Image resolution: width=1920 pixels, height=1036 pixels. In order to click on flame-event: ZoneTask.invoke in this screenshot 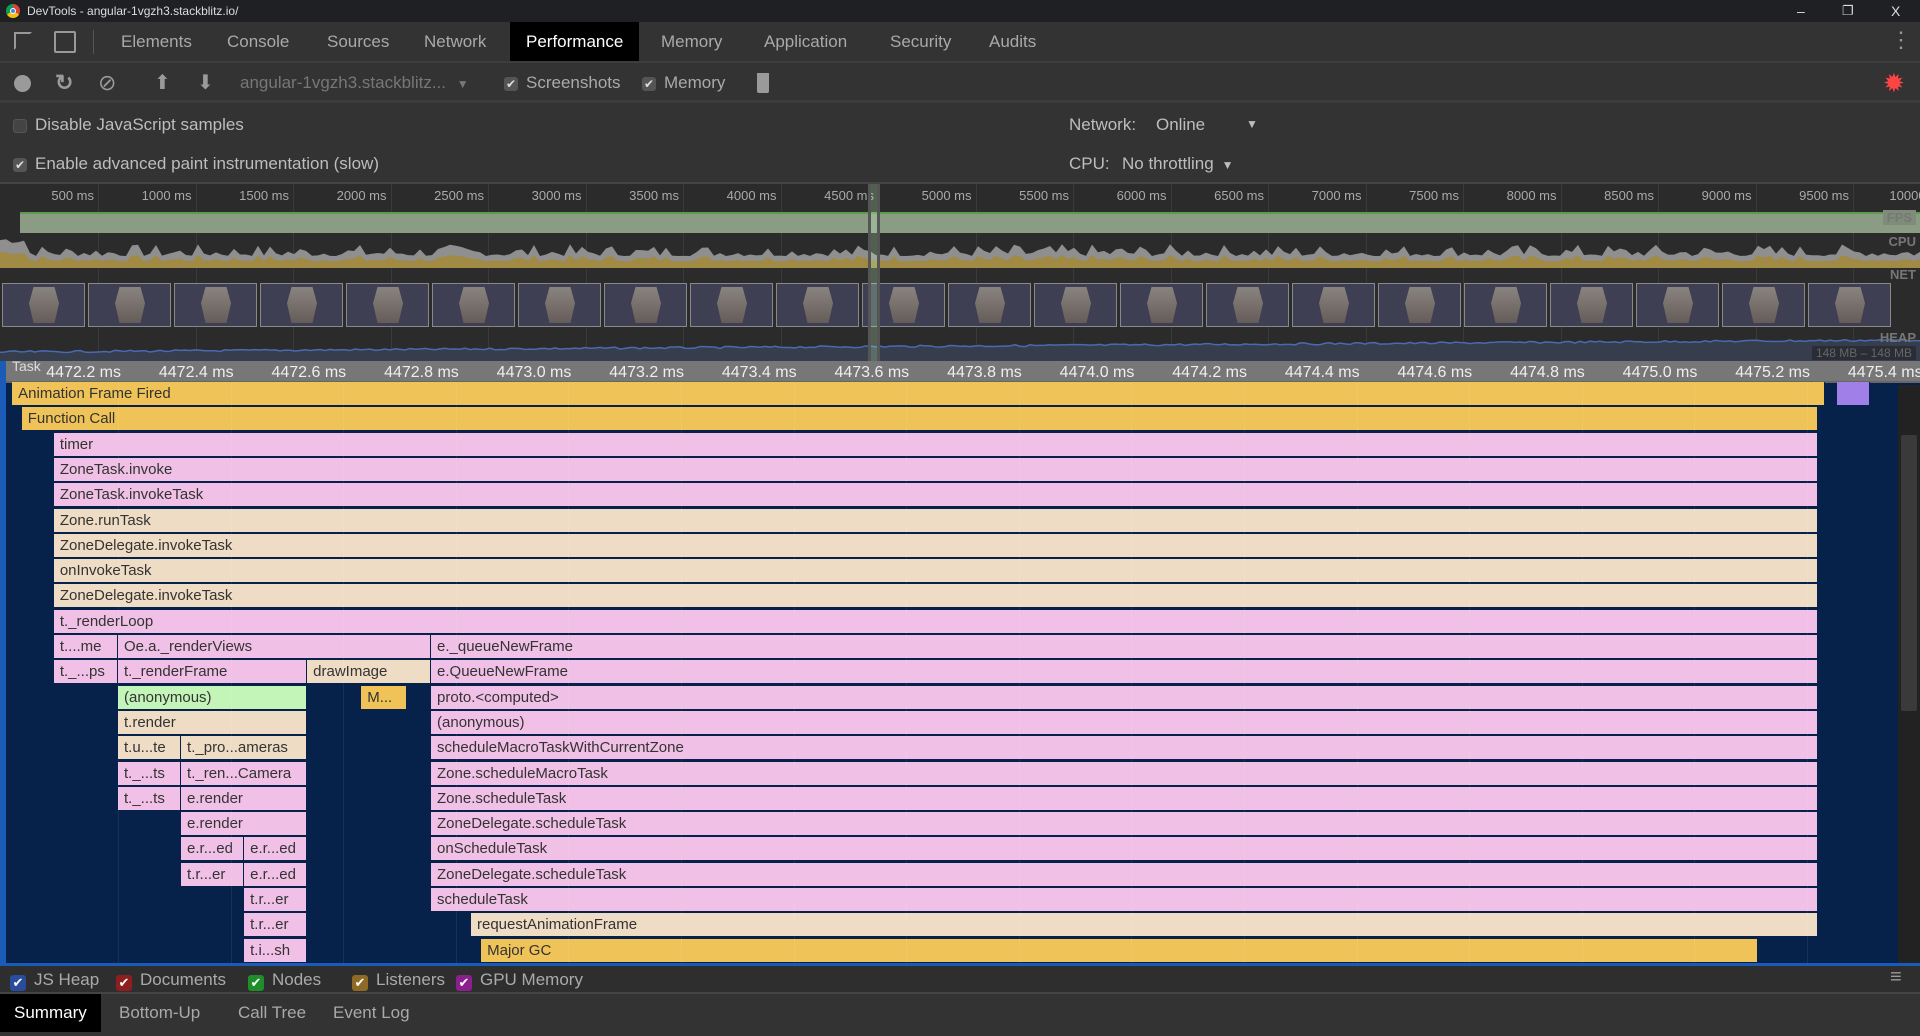, I will do `click(936, 469)`.